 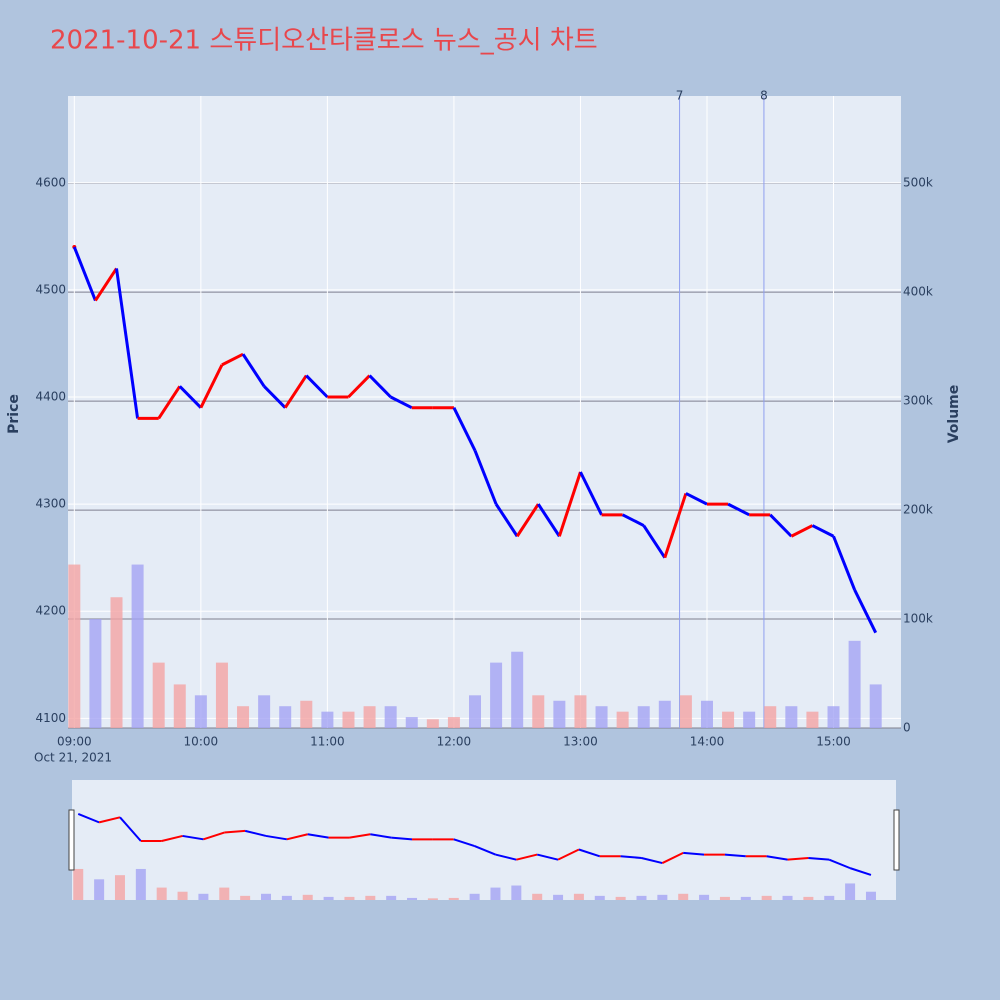 I want to click on y-tick-label: 4500, so click(x=50, y=289).